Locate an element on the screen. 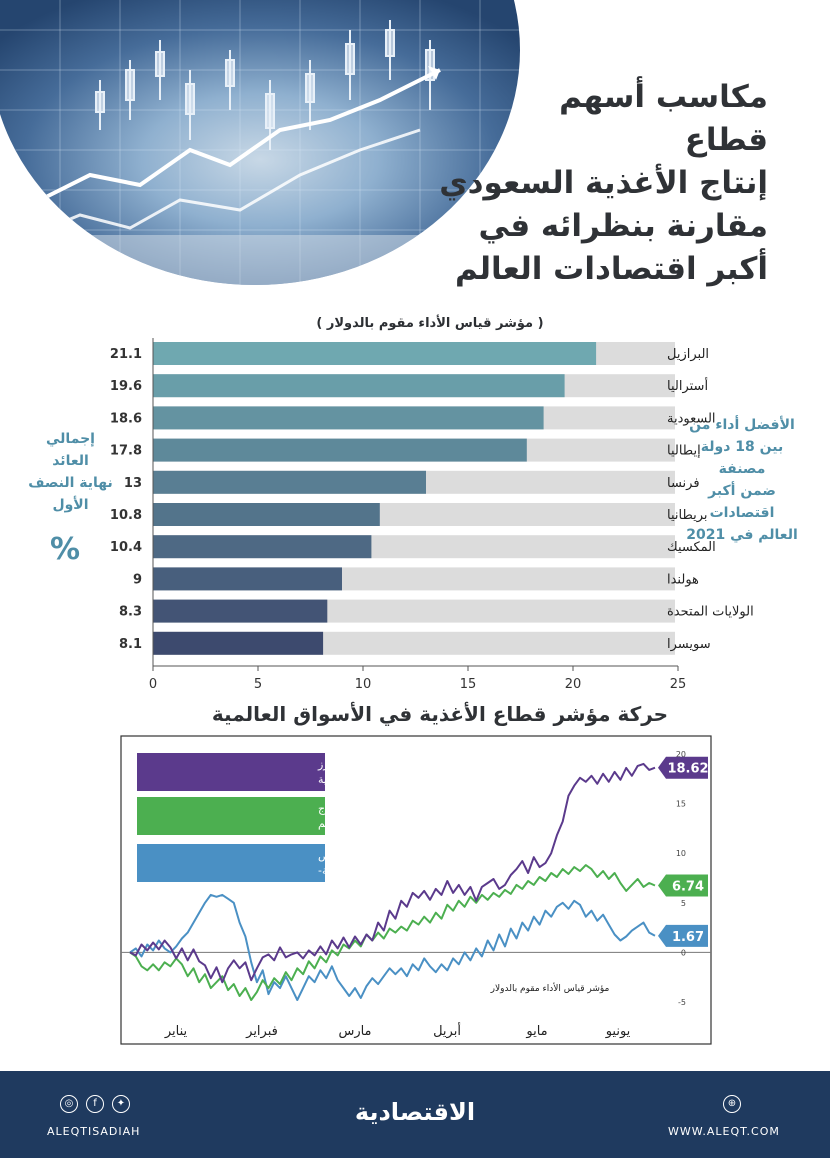 The width and height of the screenshot is (830, 1158). end-label-value: 1.67 is located at coordinates (688, 937).